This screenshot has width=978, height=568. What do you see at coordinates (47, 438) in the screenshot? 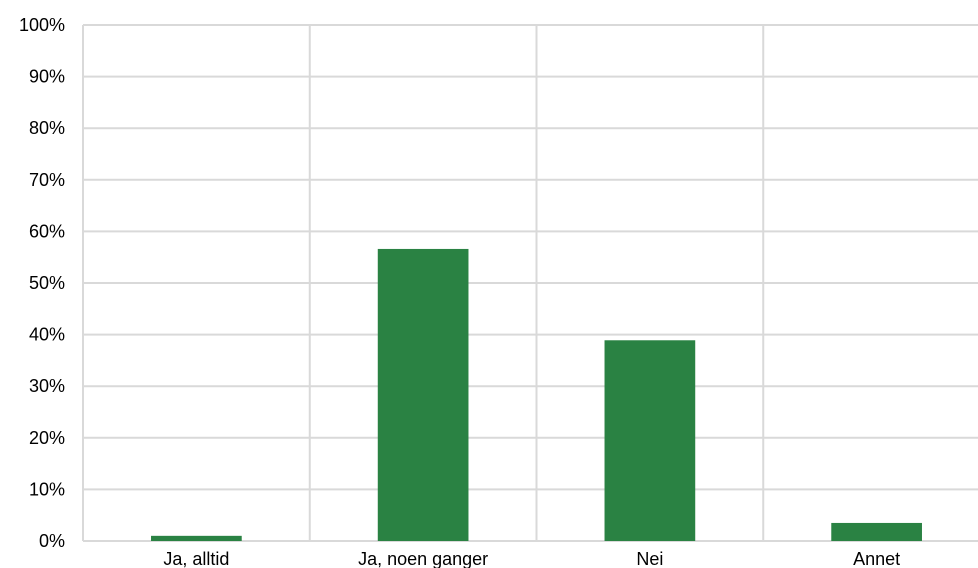
I see `y-tick-label: 20%` at bounding box center [47, 438].